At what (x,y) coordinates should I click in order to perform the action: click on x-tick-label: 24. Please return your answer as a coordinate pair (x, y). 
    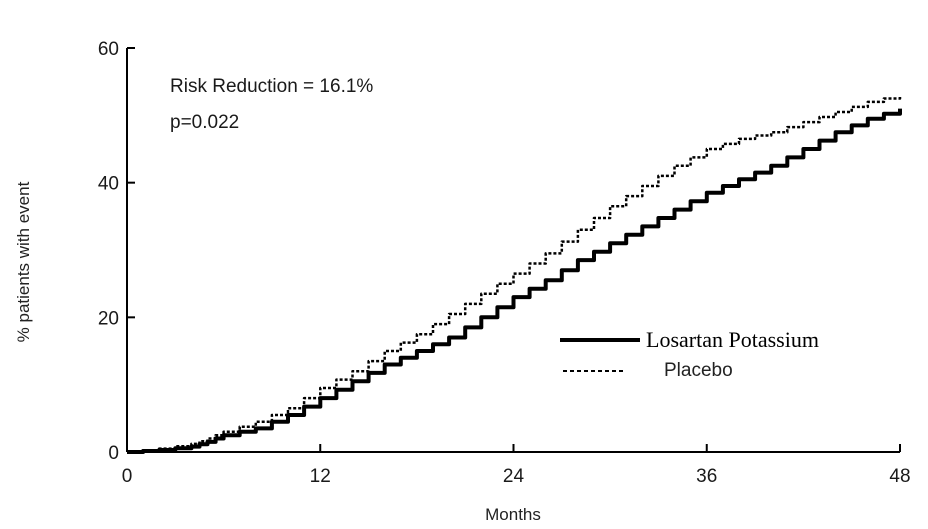
    Looking at the image, I should click on (514, 476).